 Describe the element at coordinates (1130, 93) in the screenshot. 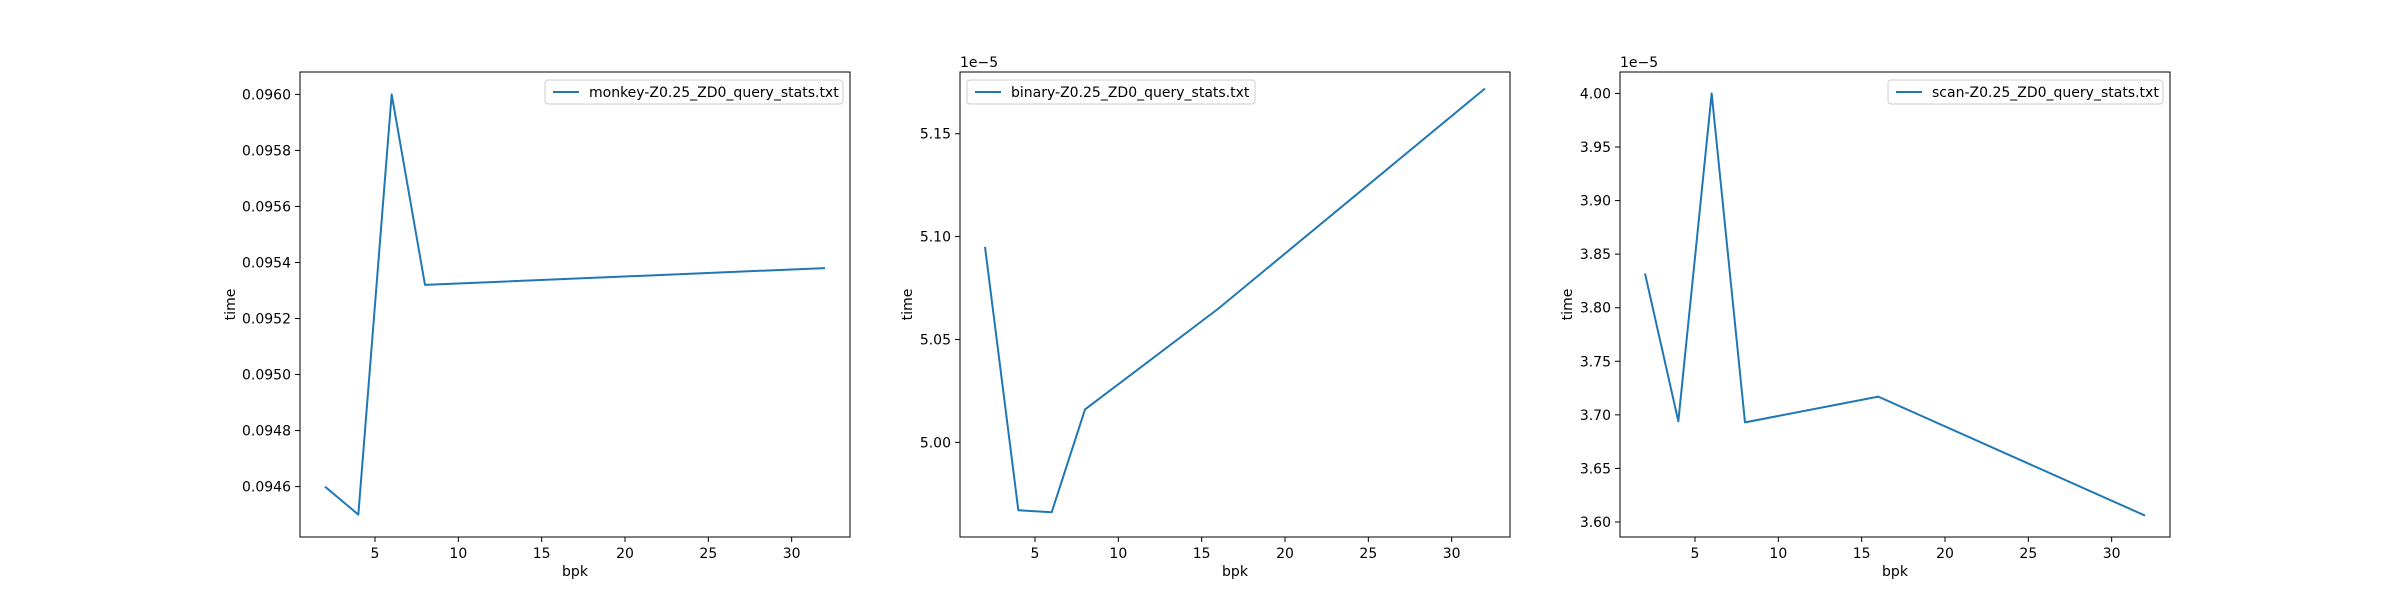

I see `legend-label: binary-Z0.25_ZD0_query_stats.txt` at that location.